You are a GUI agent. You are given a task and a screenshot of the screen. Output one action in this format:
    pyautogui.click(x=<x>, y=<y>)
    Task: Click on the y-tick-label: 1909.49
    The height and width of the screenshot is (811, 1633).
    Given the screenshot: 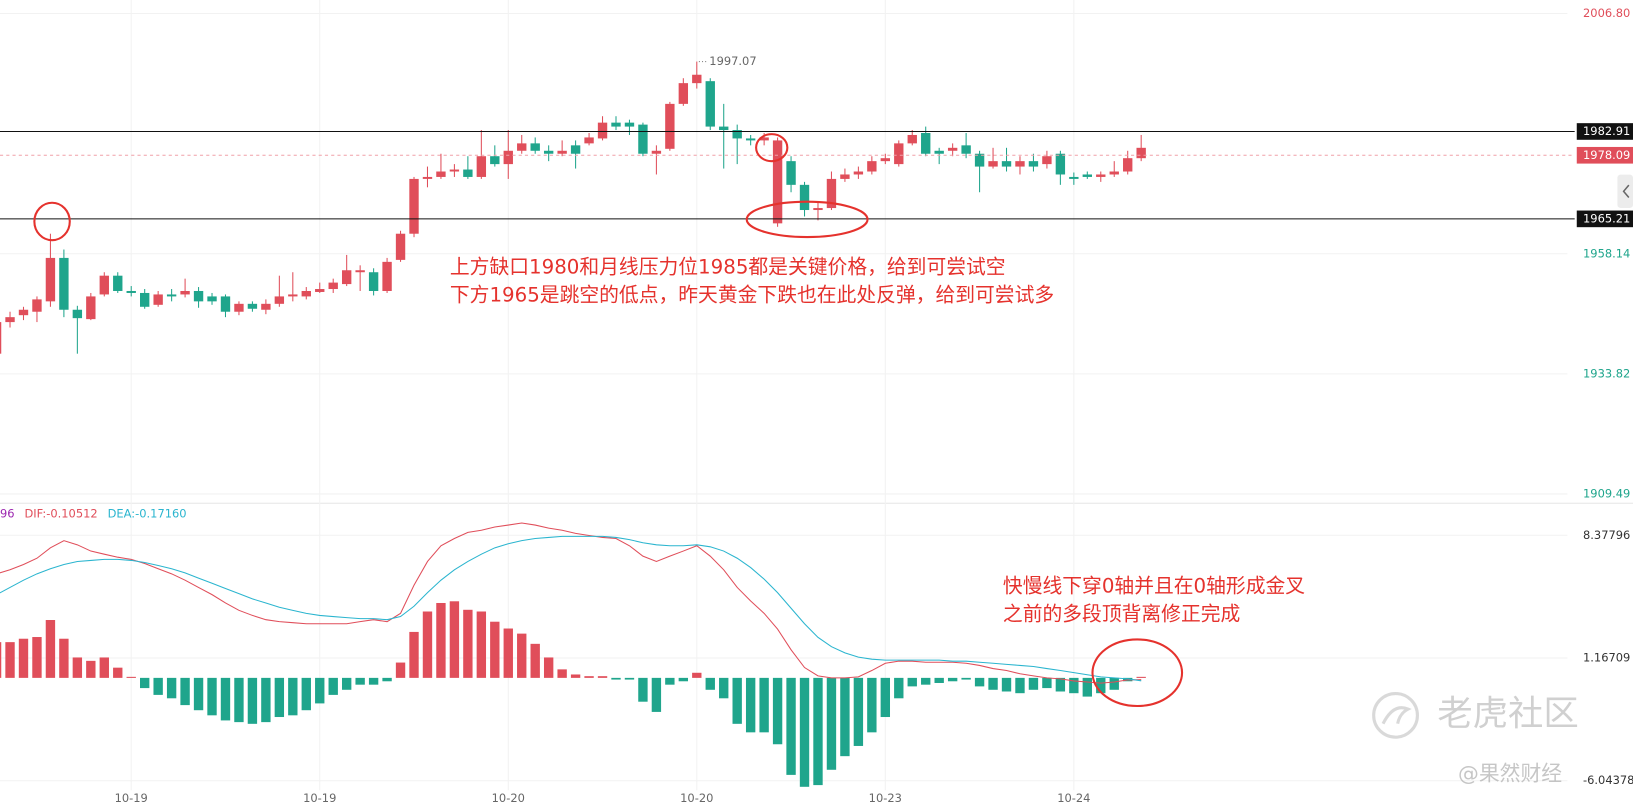 What is the action you would take?
    pyautogui.click(x=1606, y=493)
    